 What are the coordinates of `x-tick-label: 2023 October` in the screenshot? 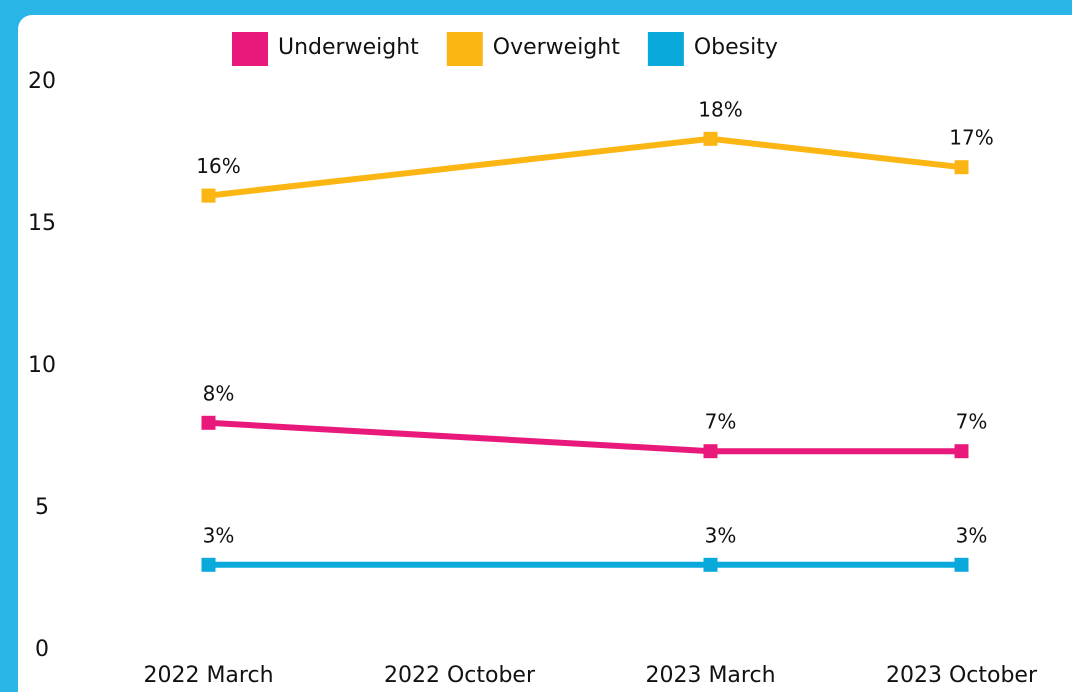 It's located at (962, 675).